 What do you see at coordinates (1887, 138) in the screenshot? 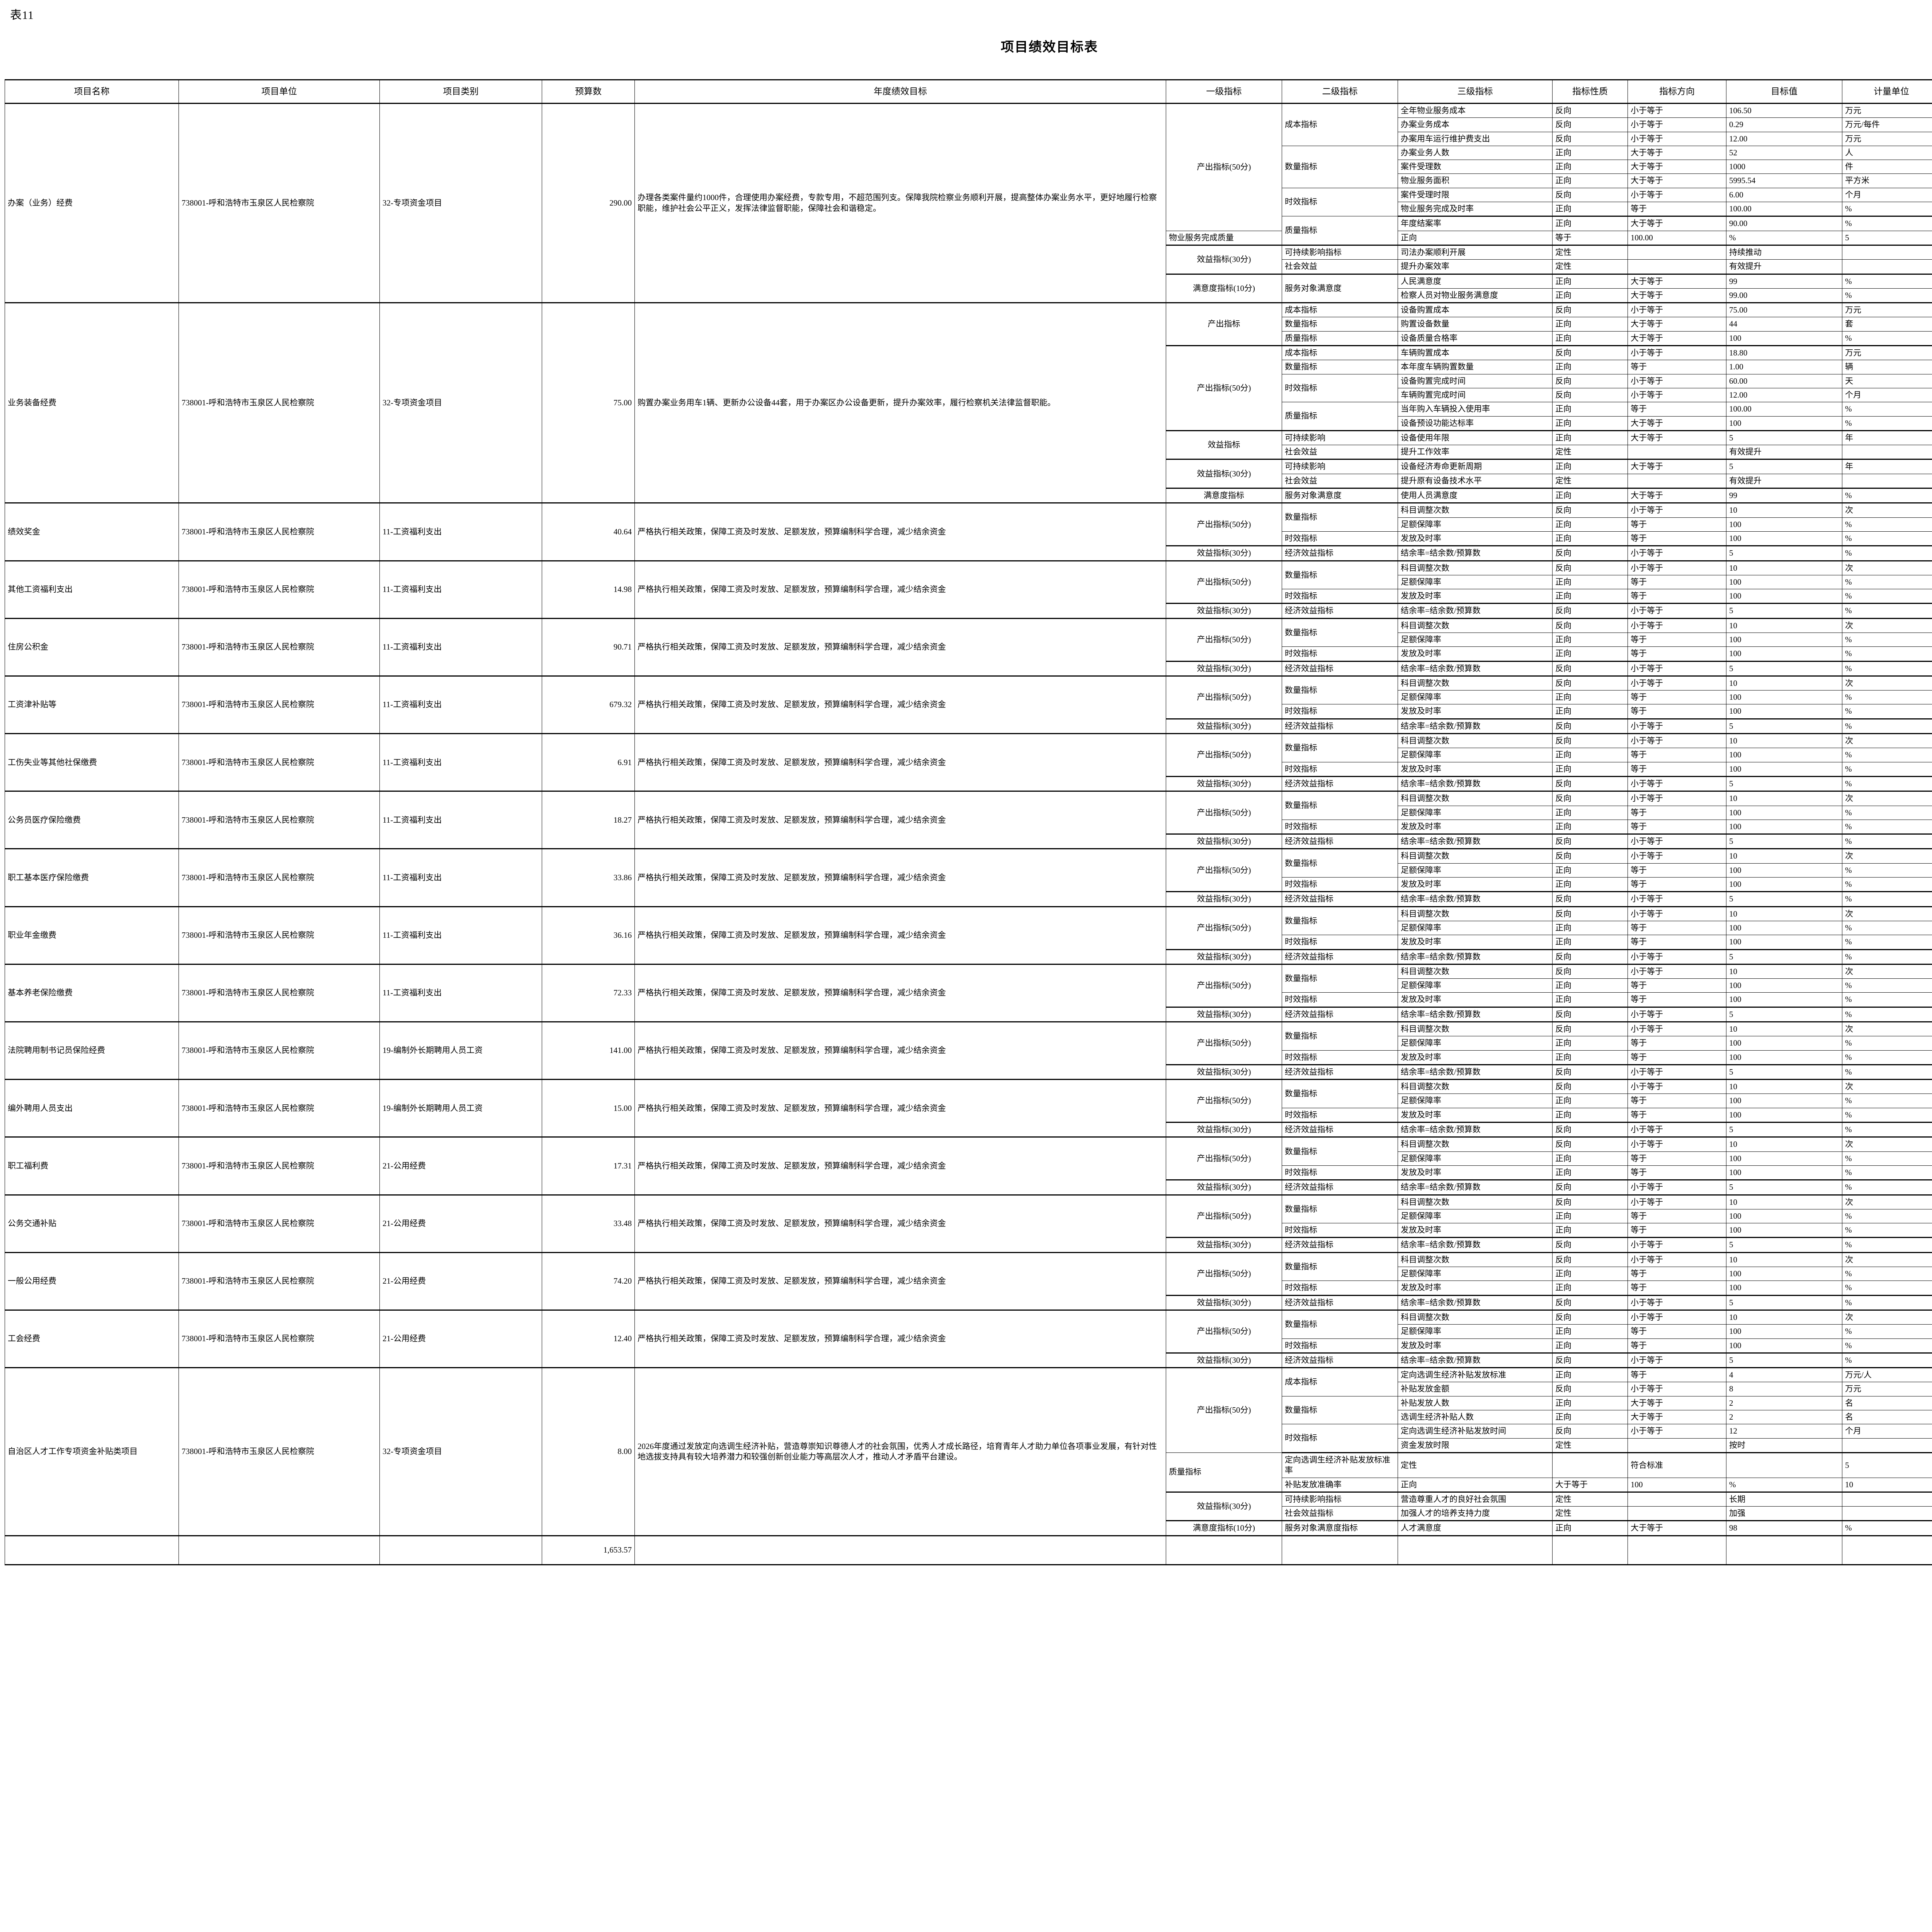
I see `measure-unit-cell: 万元` at bounding box center [1887, 138].